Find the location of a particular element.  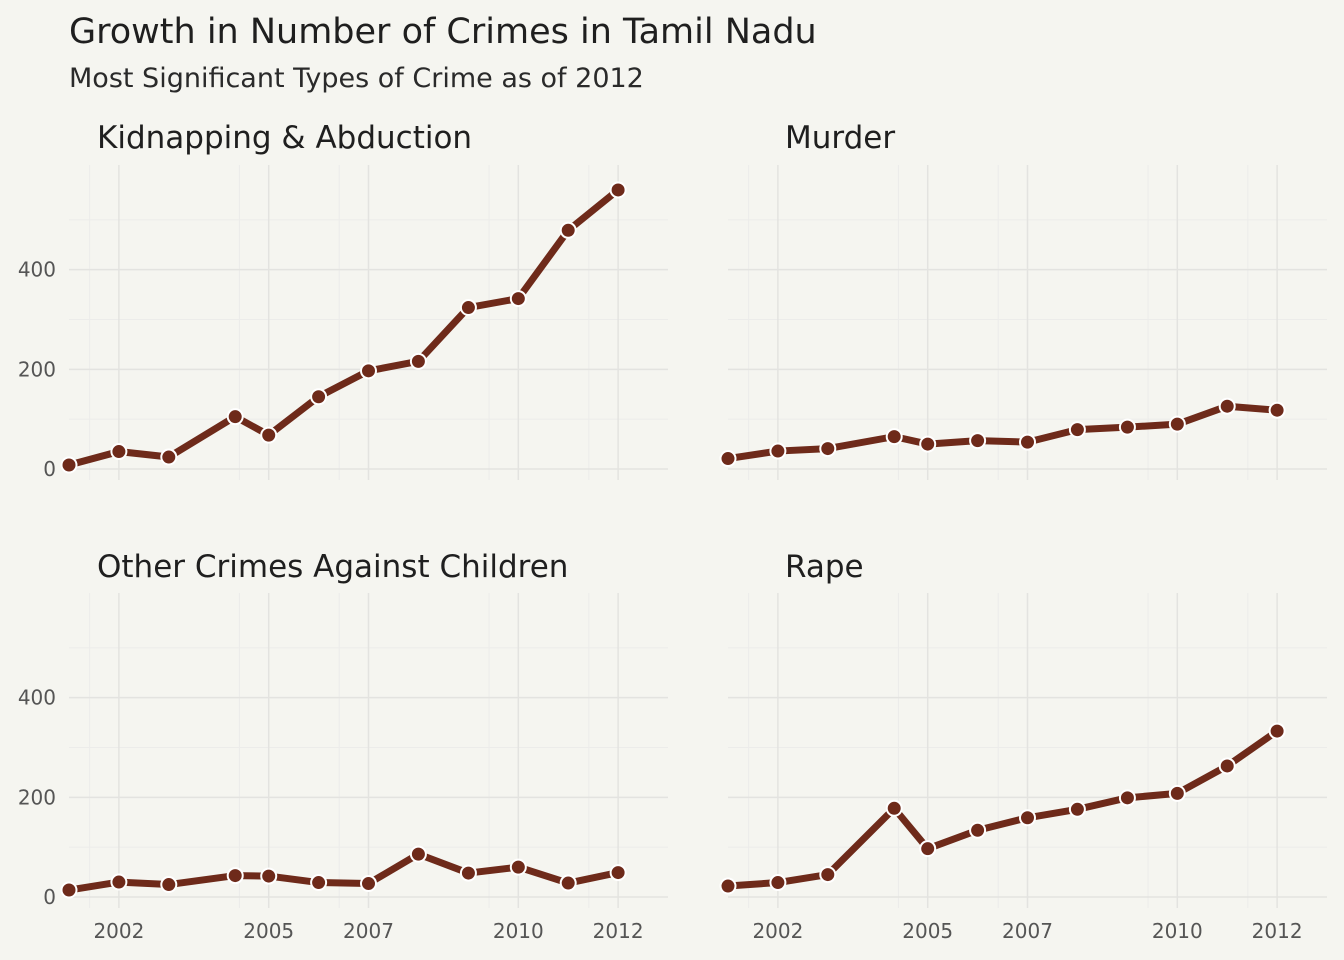

panel-title: Rape is located at coordinates (824, 567).